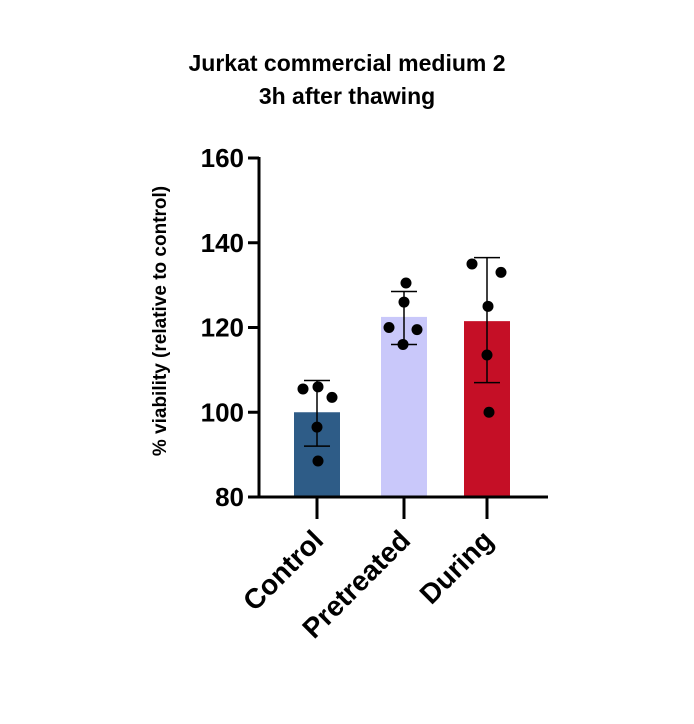 Image resolution: width=694 pixels, height=724 pixels. Describe the element at coordinates (160, 321) in the screenshot. I see `y-axis-label: % viability (relative to control)` at that location.